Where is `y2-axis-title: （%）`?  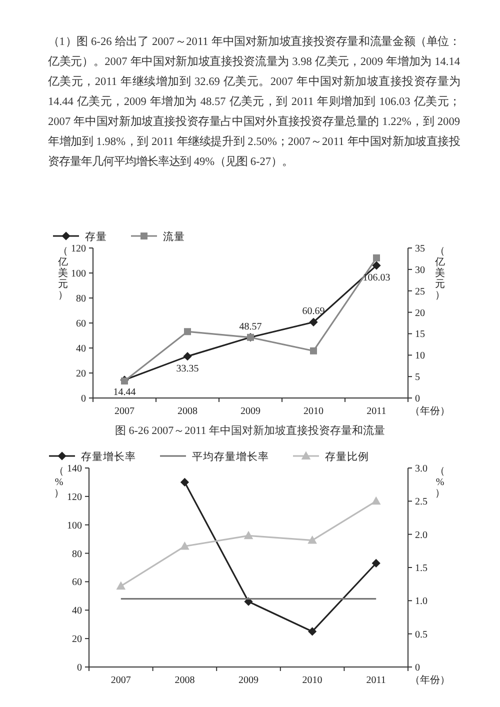 y2-axis-title: （%） is located at coordinates (440, 482).